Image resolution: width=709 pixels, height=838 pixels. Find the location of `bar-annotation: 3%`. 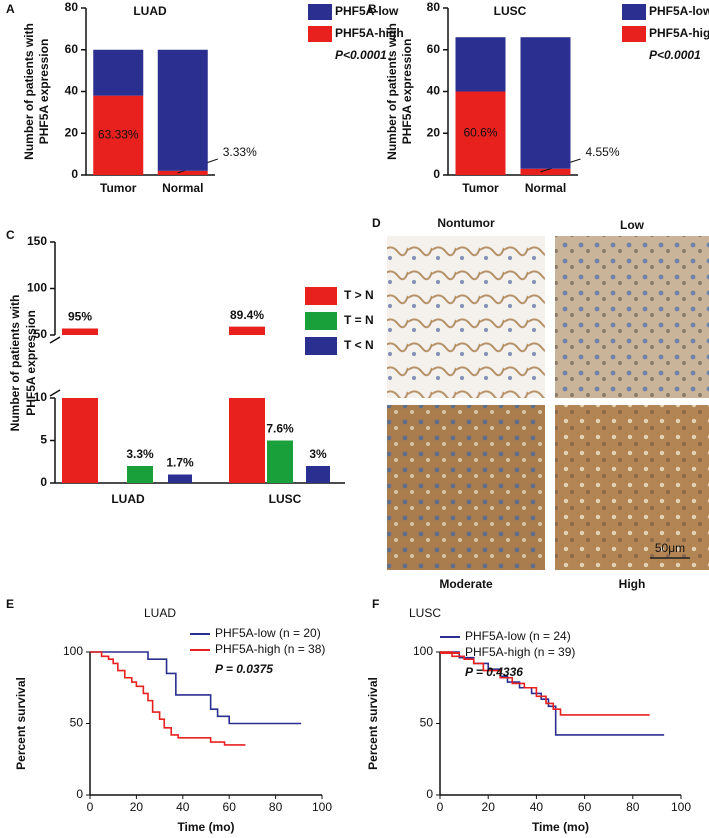

bar-annotation: 3% is located at coordinates (318, 454).